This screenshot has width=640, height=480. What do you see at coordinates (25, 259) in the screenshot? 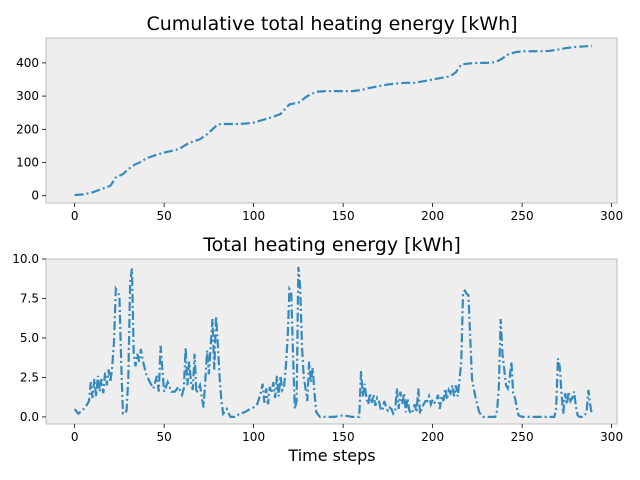
I see `y-tick-label: 10.0` at bounding box center [25, 259].